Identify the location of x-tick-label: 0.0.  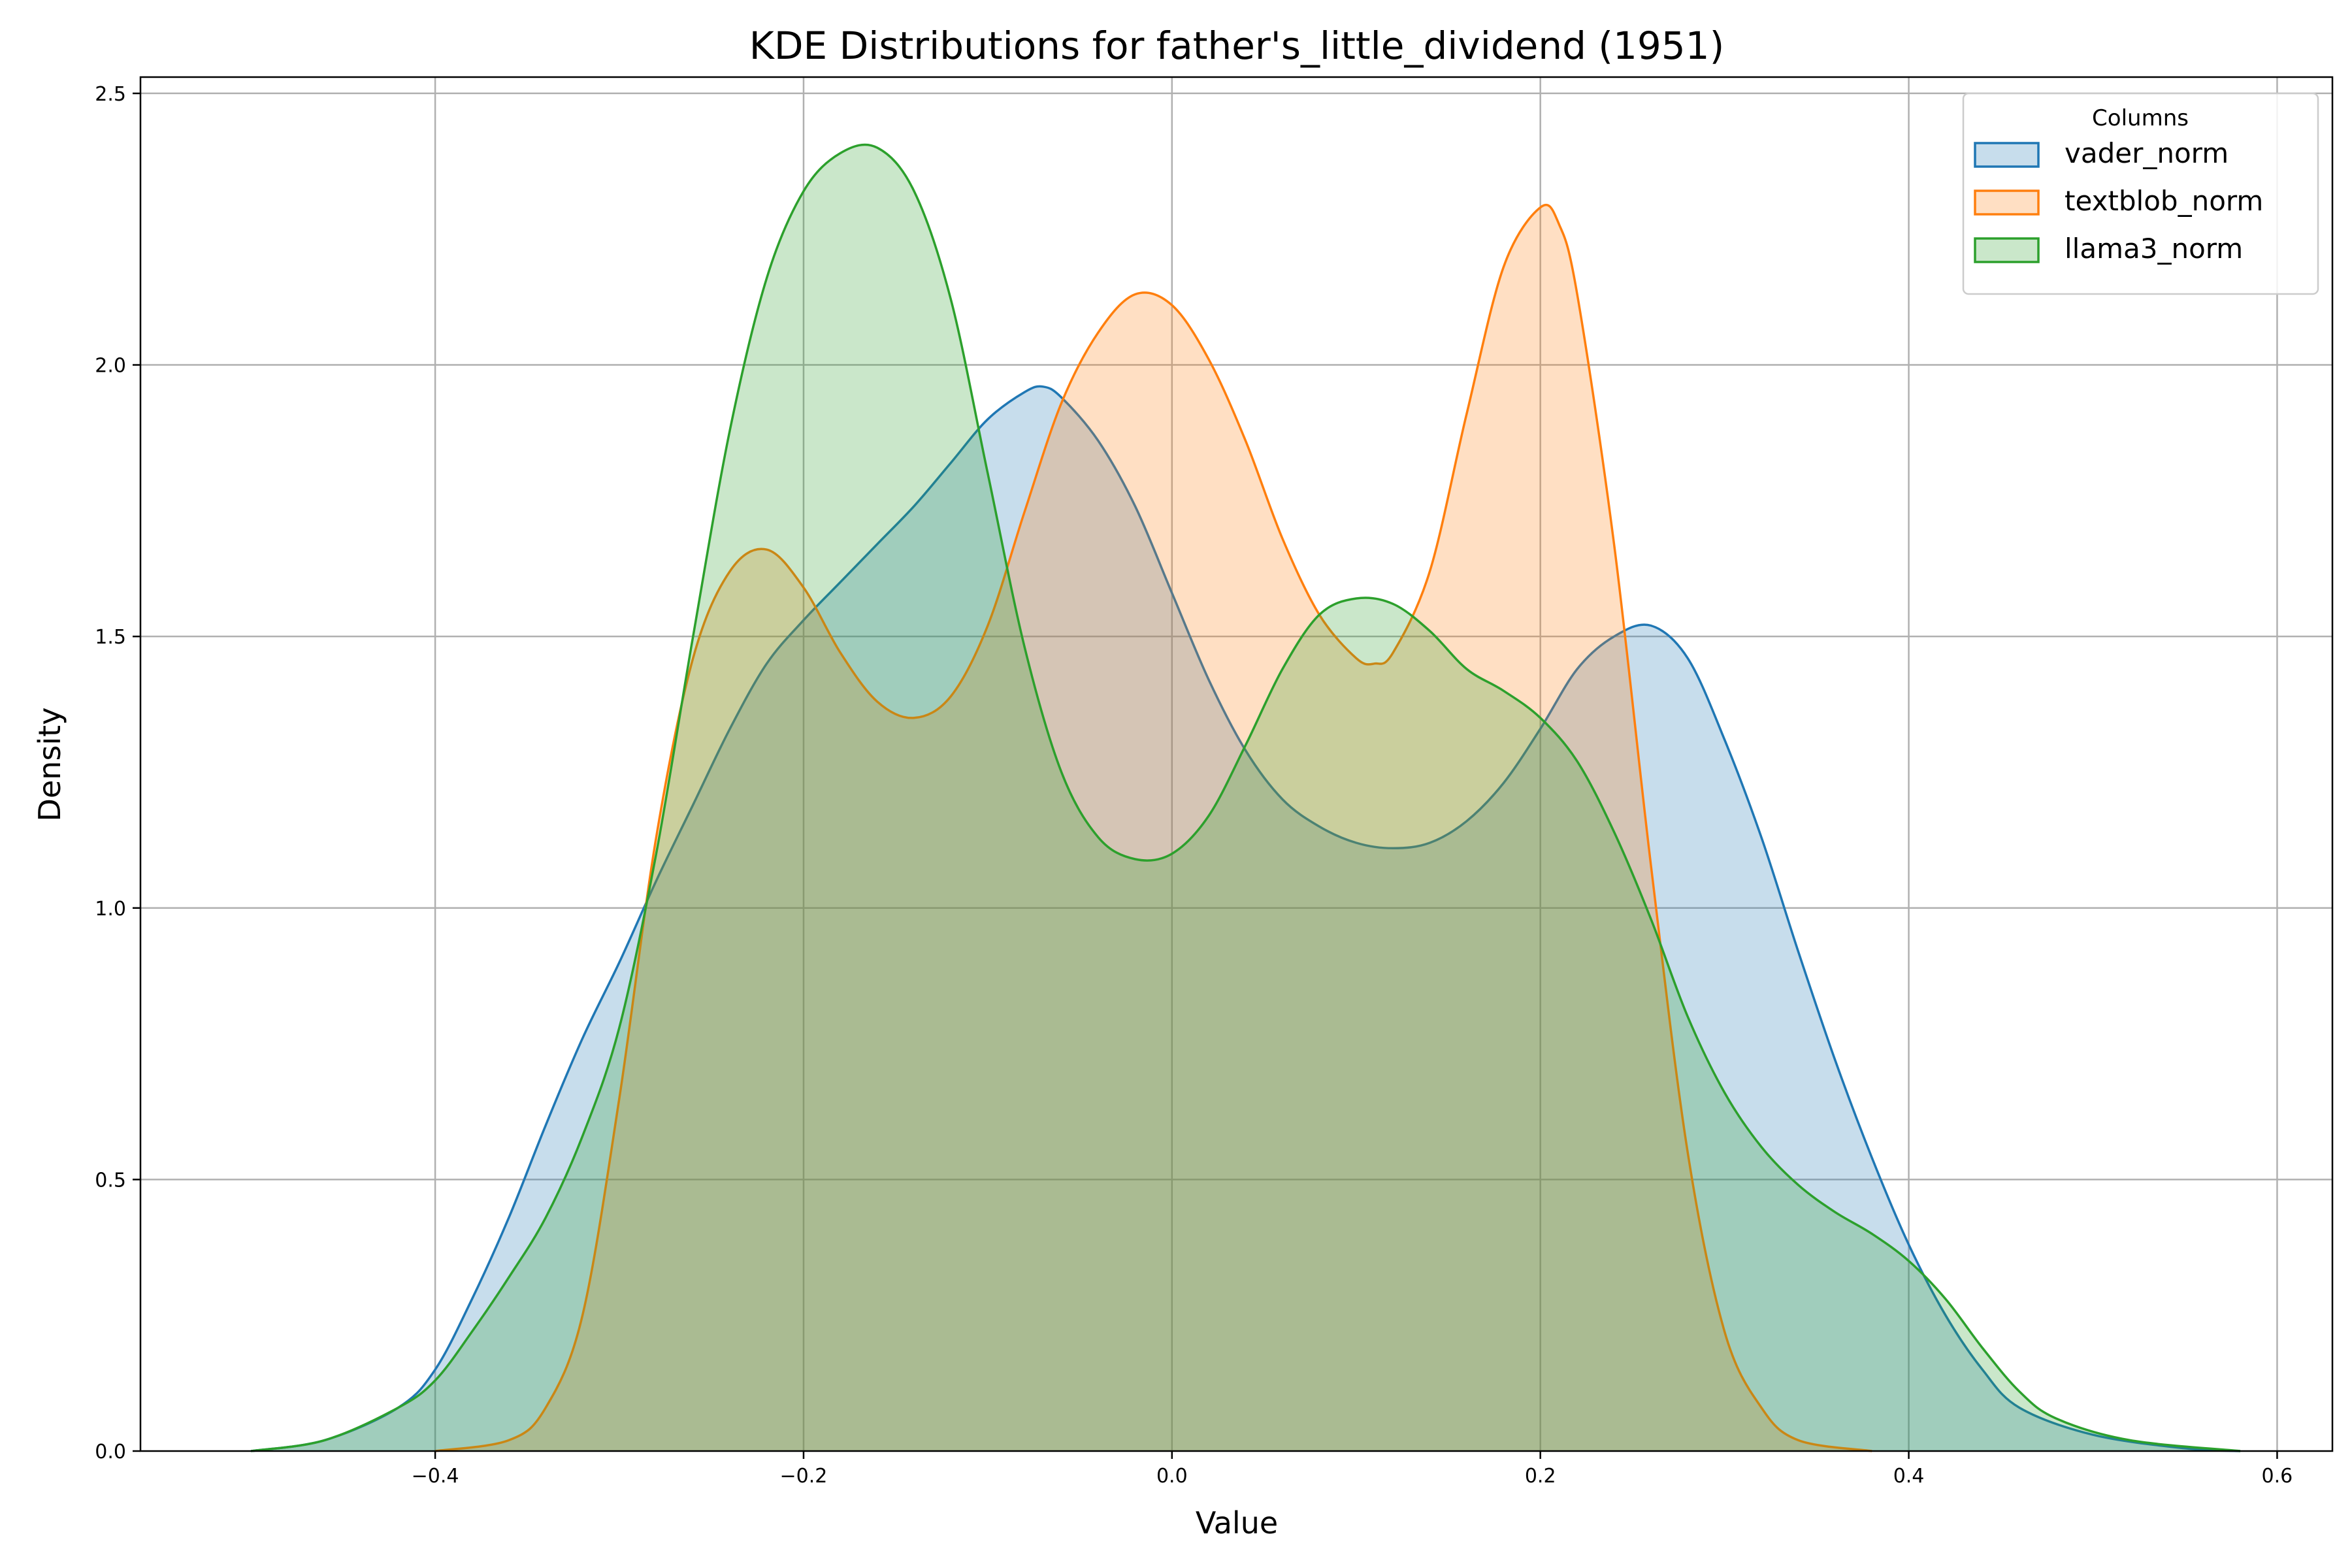
(1172, 1476).